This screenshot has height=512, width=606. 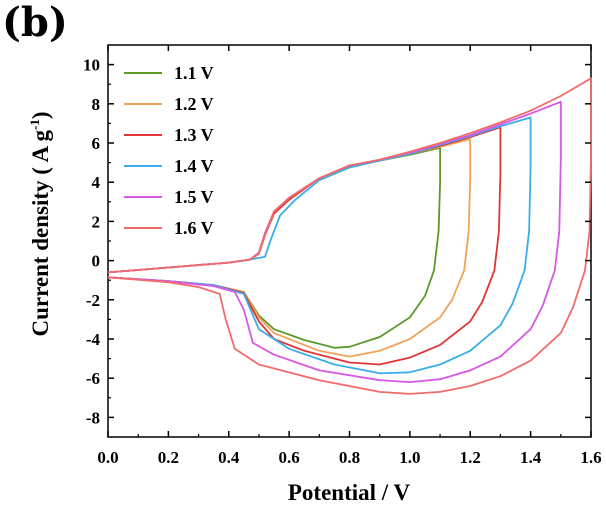 I want to click on legend-label: 1.6 V, so click(x=194, y=228).